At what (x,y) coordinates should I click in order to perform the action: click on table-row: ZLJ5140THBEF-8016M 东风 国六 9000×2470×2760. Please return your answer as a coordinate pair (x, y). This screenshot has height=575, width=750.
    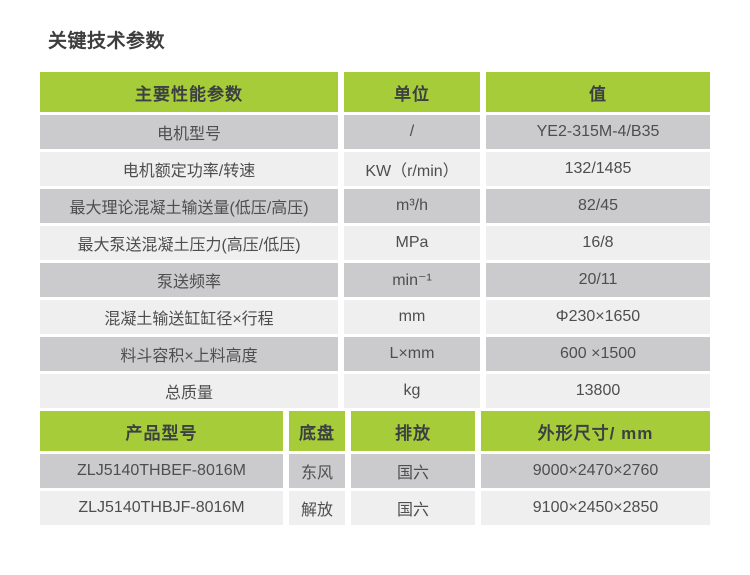
    Looking at the image, I should click on (375, 471).